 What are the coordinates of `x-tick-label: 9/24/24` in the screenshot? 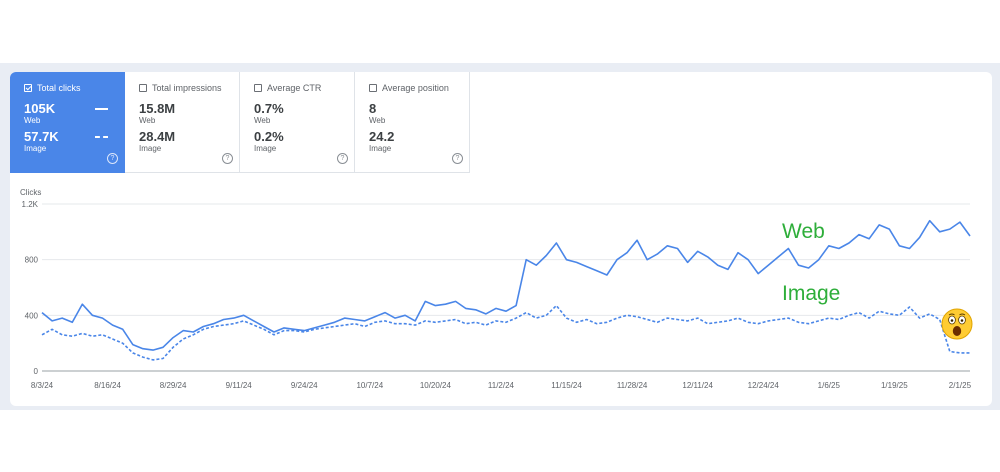 It's located at (304, 385).